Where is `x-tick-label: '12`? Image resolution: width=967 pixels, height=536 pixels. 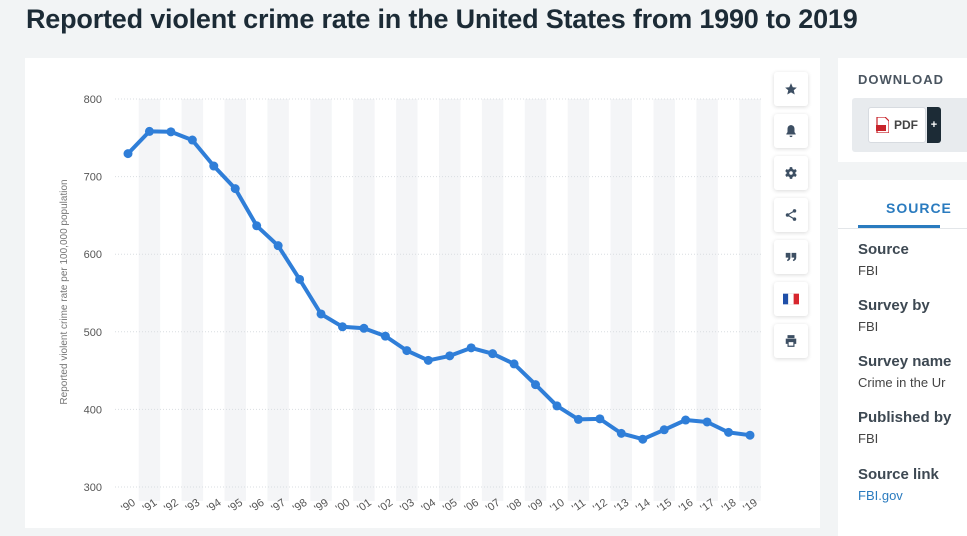
x-tick-label: '12 is located at coordinates (600, 506).